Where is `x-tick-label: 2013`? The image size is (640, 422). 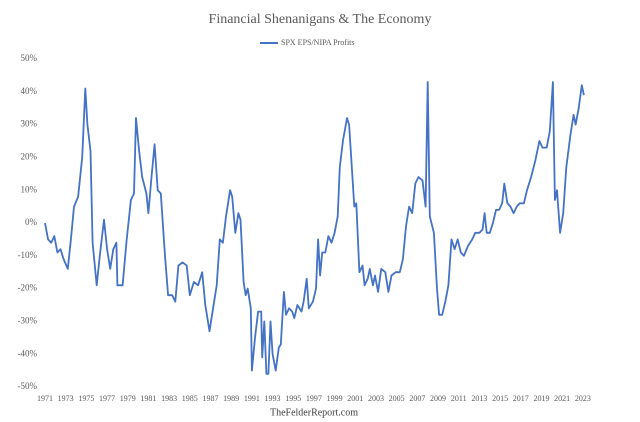 x-tick-label: 2013 is located at coordinates (479, 398).